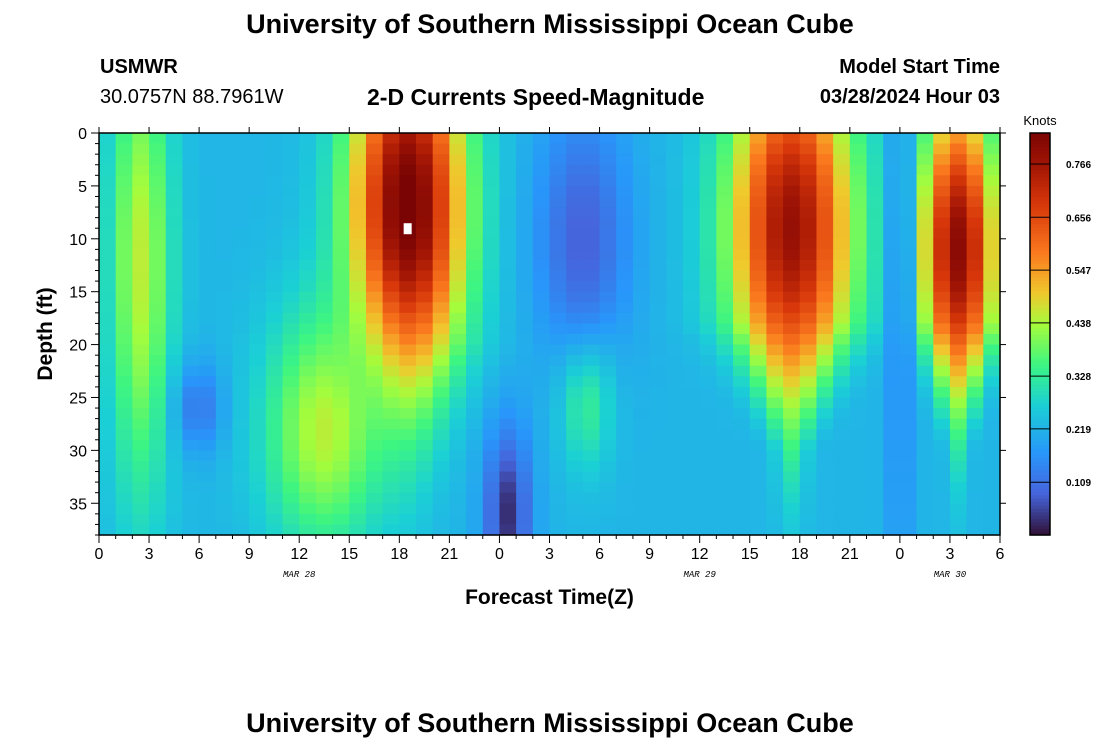 The height and width of the screenshot is (750, 1100). Describe the element at coordinates (800, 554) in the screenshot. I see `x-tick-label: 18` at that location.